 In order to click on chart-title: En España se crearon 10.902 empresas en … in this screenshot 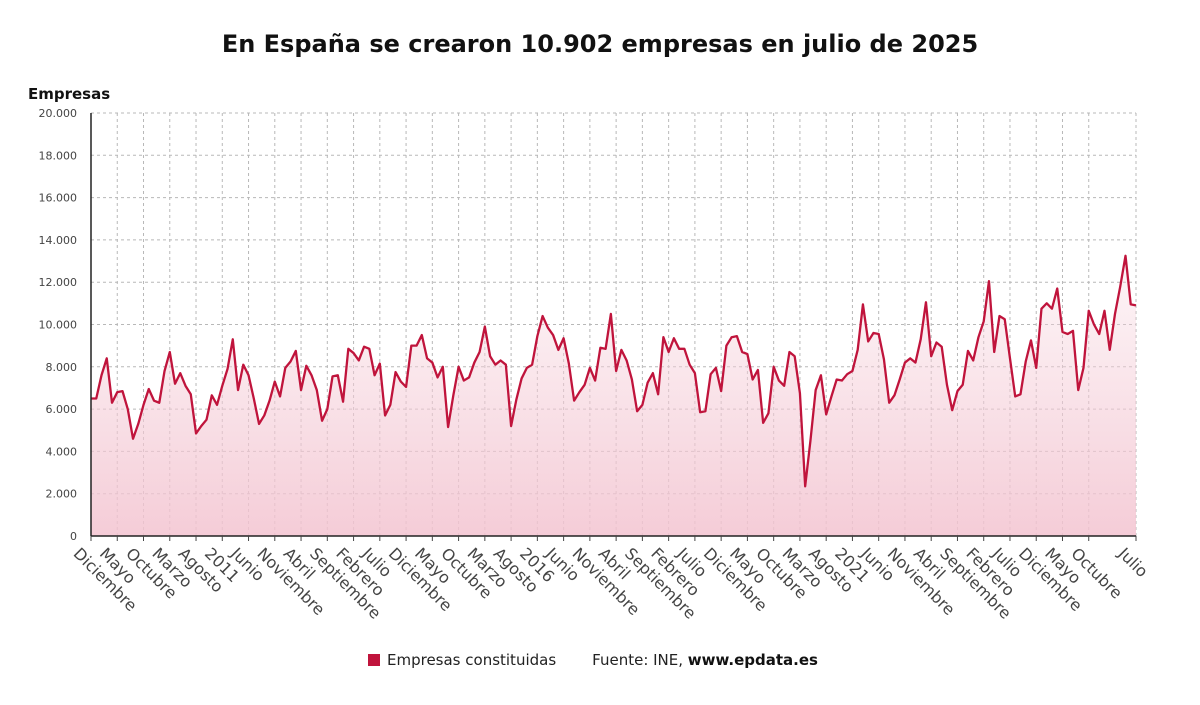, I will do `click(600, 44)`.